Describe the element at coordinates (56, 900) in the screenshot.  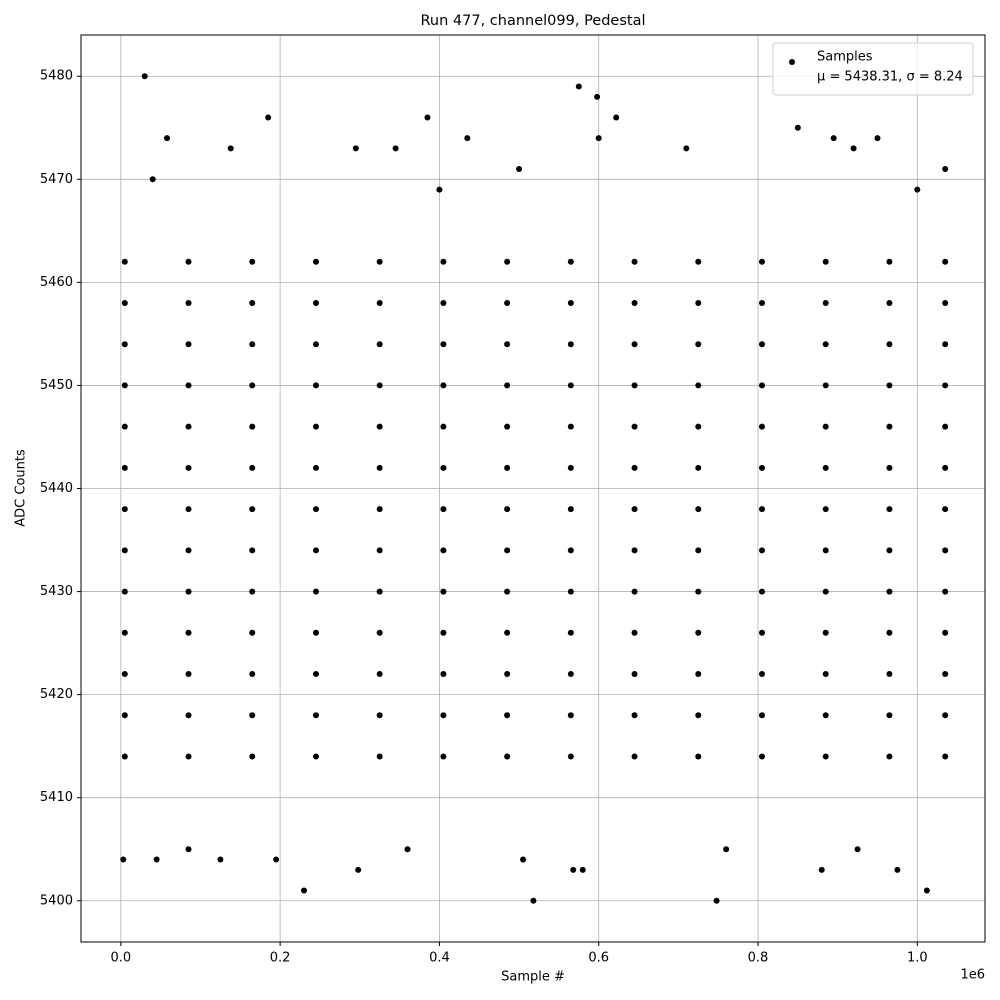
I see `y-tick-label: 5400` at that location.